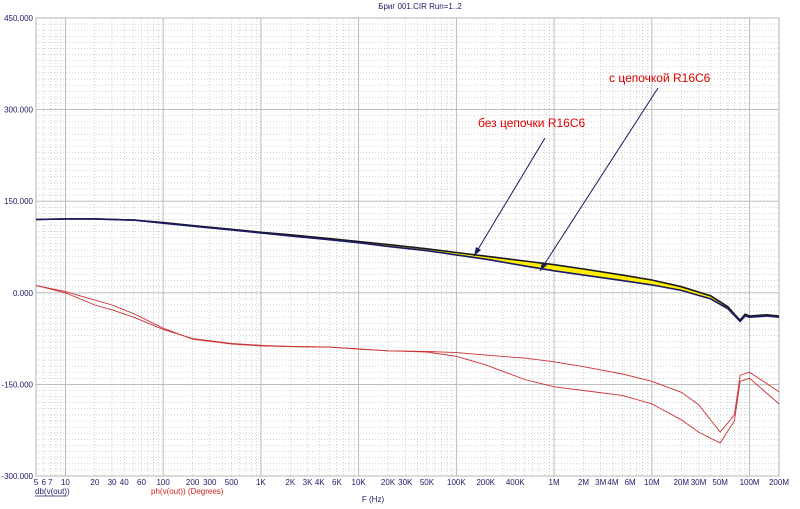  I want to click on x-tick-label: 100M, so click(750, 482).